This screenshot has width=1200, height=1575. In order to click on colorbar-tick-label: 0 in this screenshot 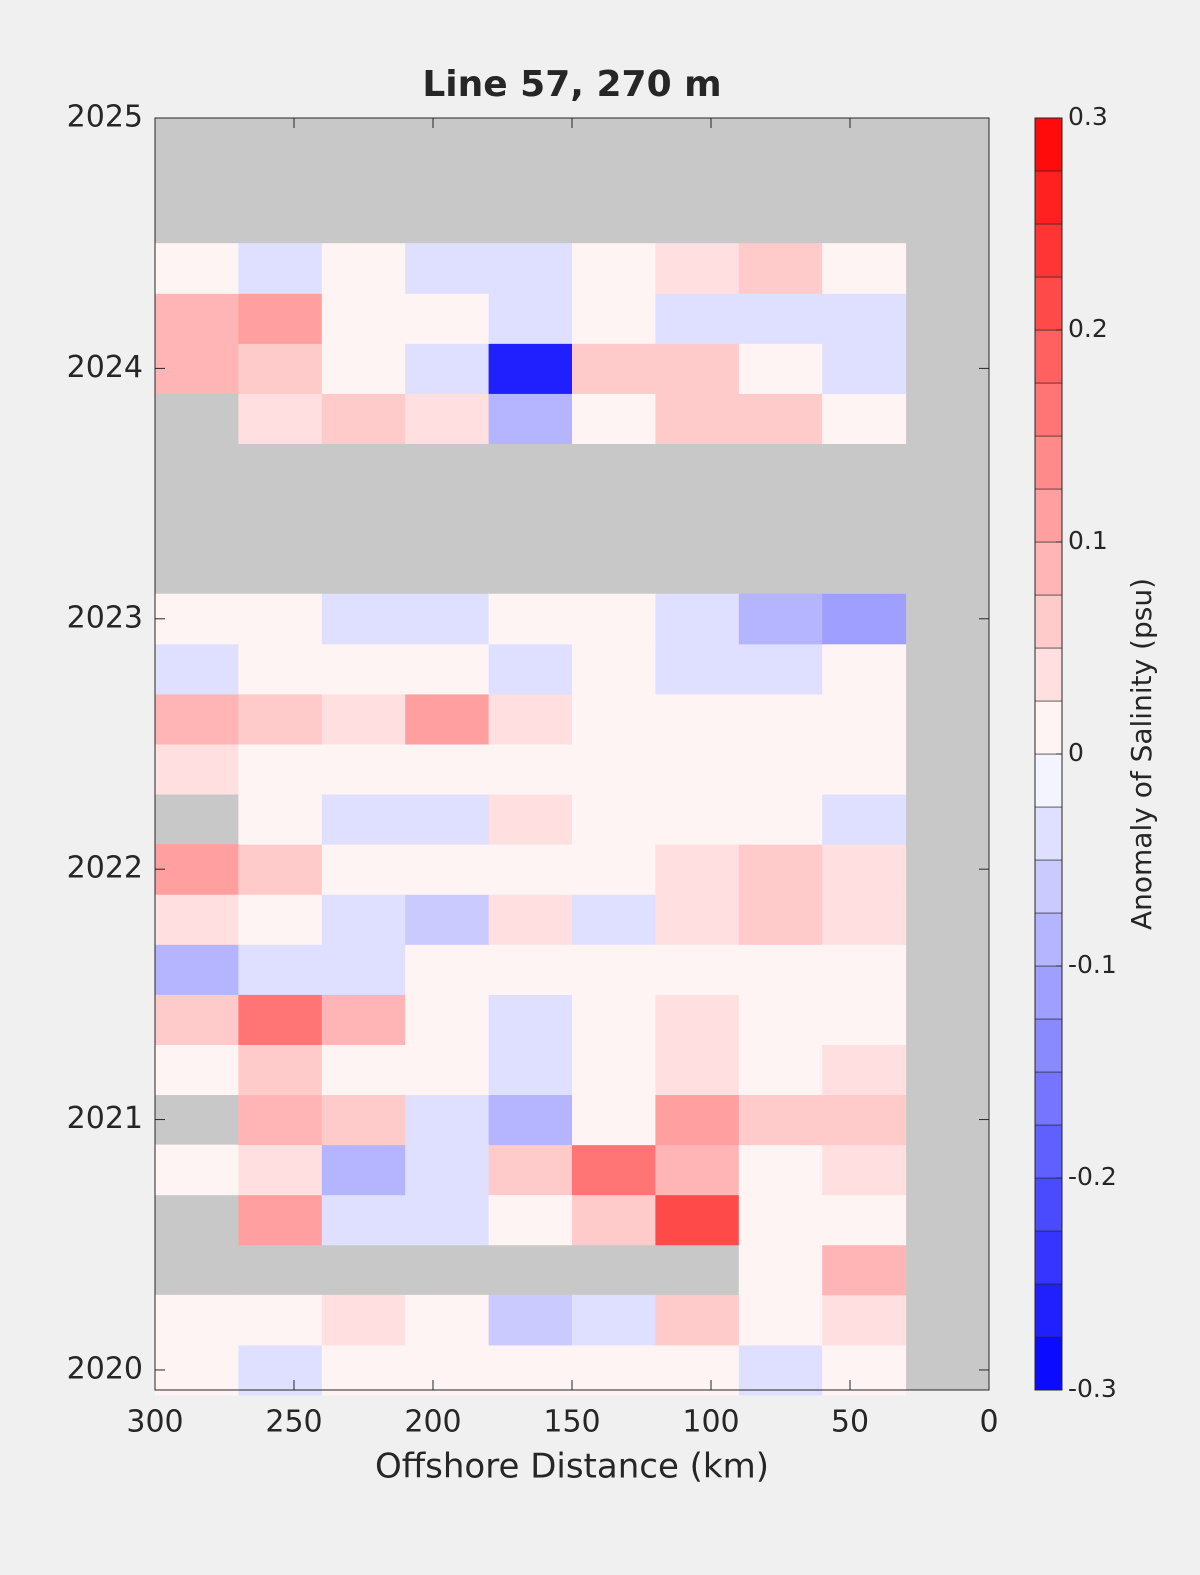, I will do `click(1076, 752)`.